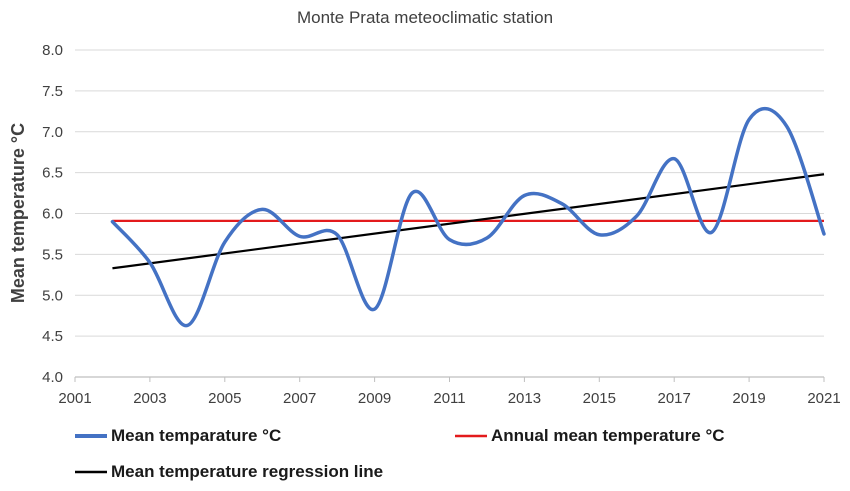  What do you see at coordinates (748, 398) in the screenshot?
I see `x-tick-label-9: 2019` at bounding box center [748, 398].